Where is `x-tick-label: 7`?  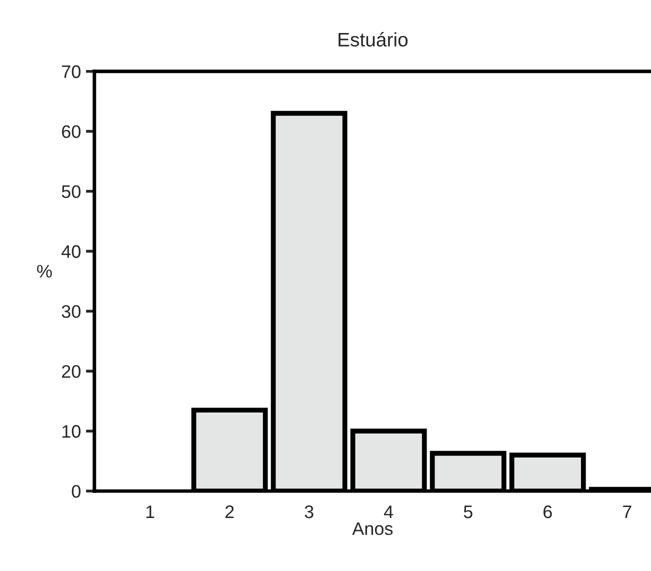 x-tick-label: 7 is located at coordinates (627, 512).